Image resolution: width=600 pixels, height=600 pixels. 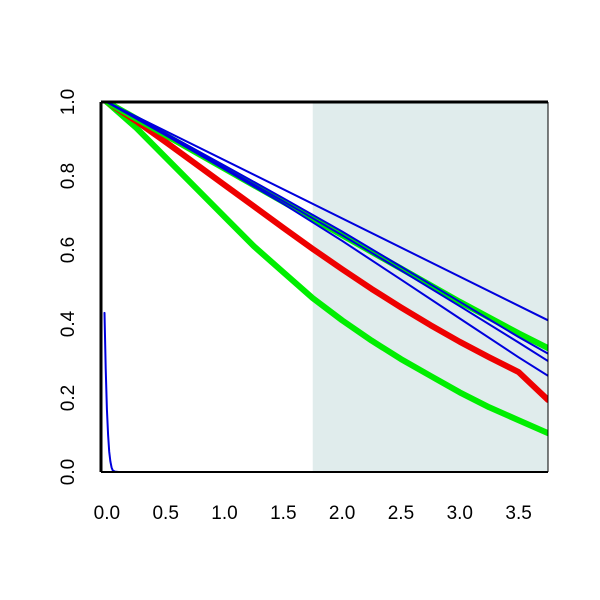 I want to click on x-tick-label: 0.5, so click(x=165, y=513).